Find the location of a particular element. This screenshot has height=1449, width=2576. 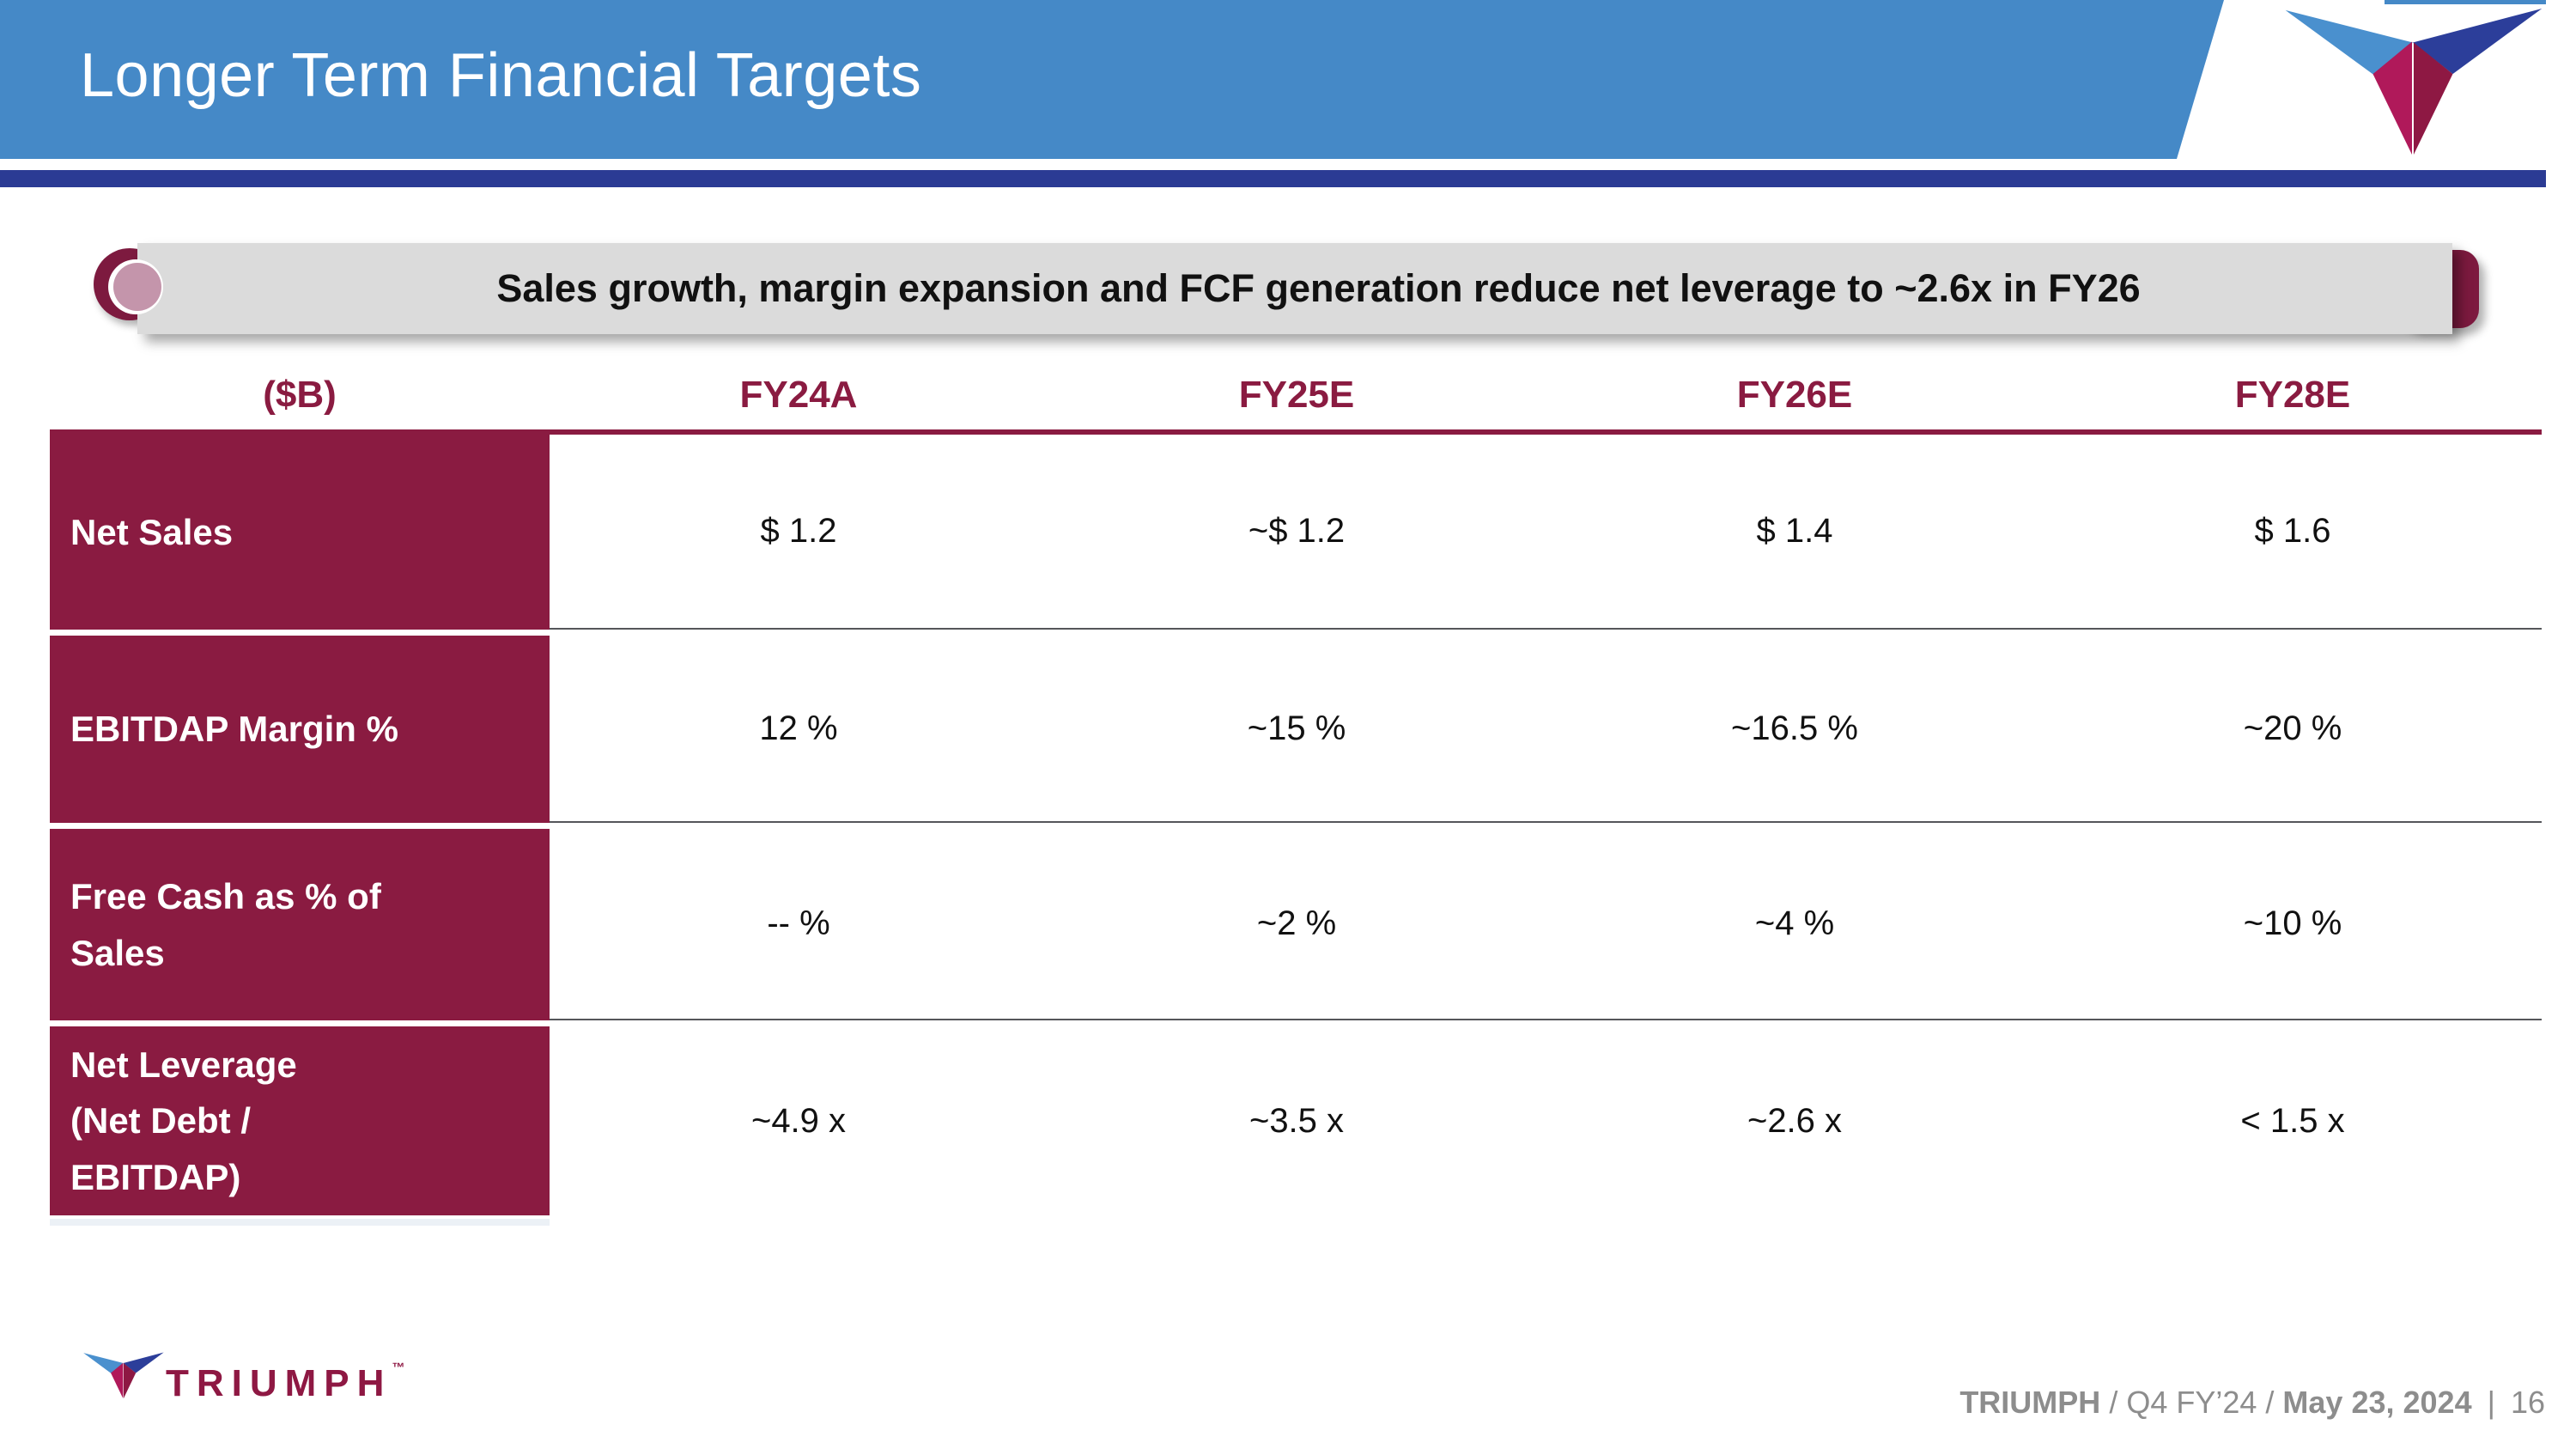

row-label-cell: Net Leverage (Net Debt / EBITDAP) is located at coordinates (300, 1120).